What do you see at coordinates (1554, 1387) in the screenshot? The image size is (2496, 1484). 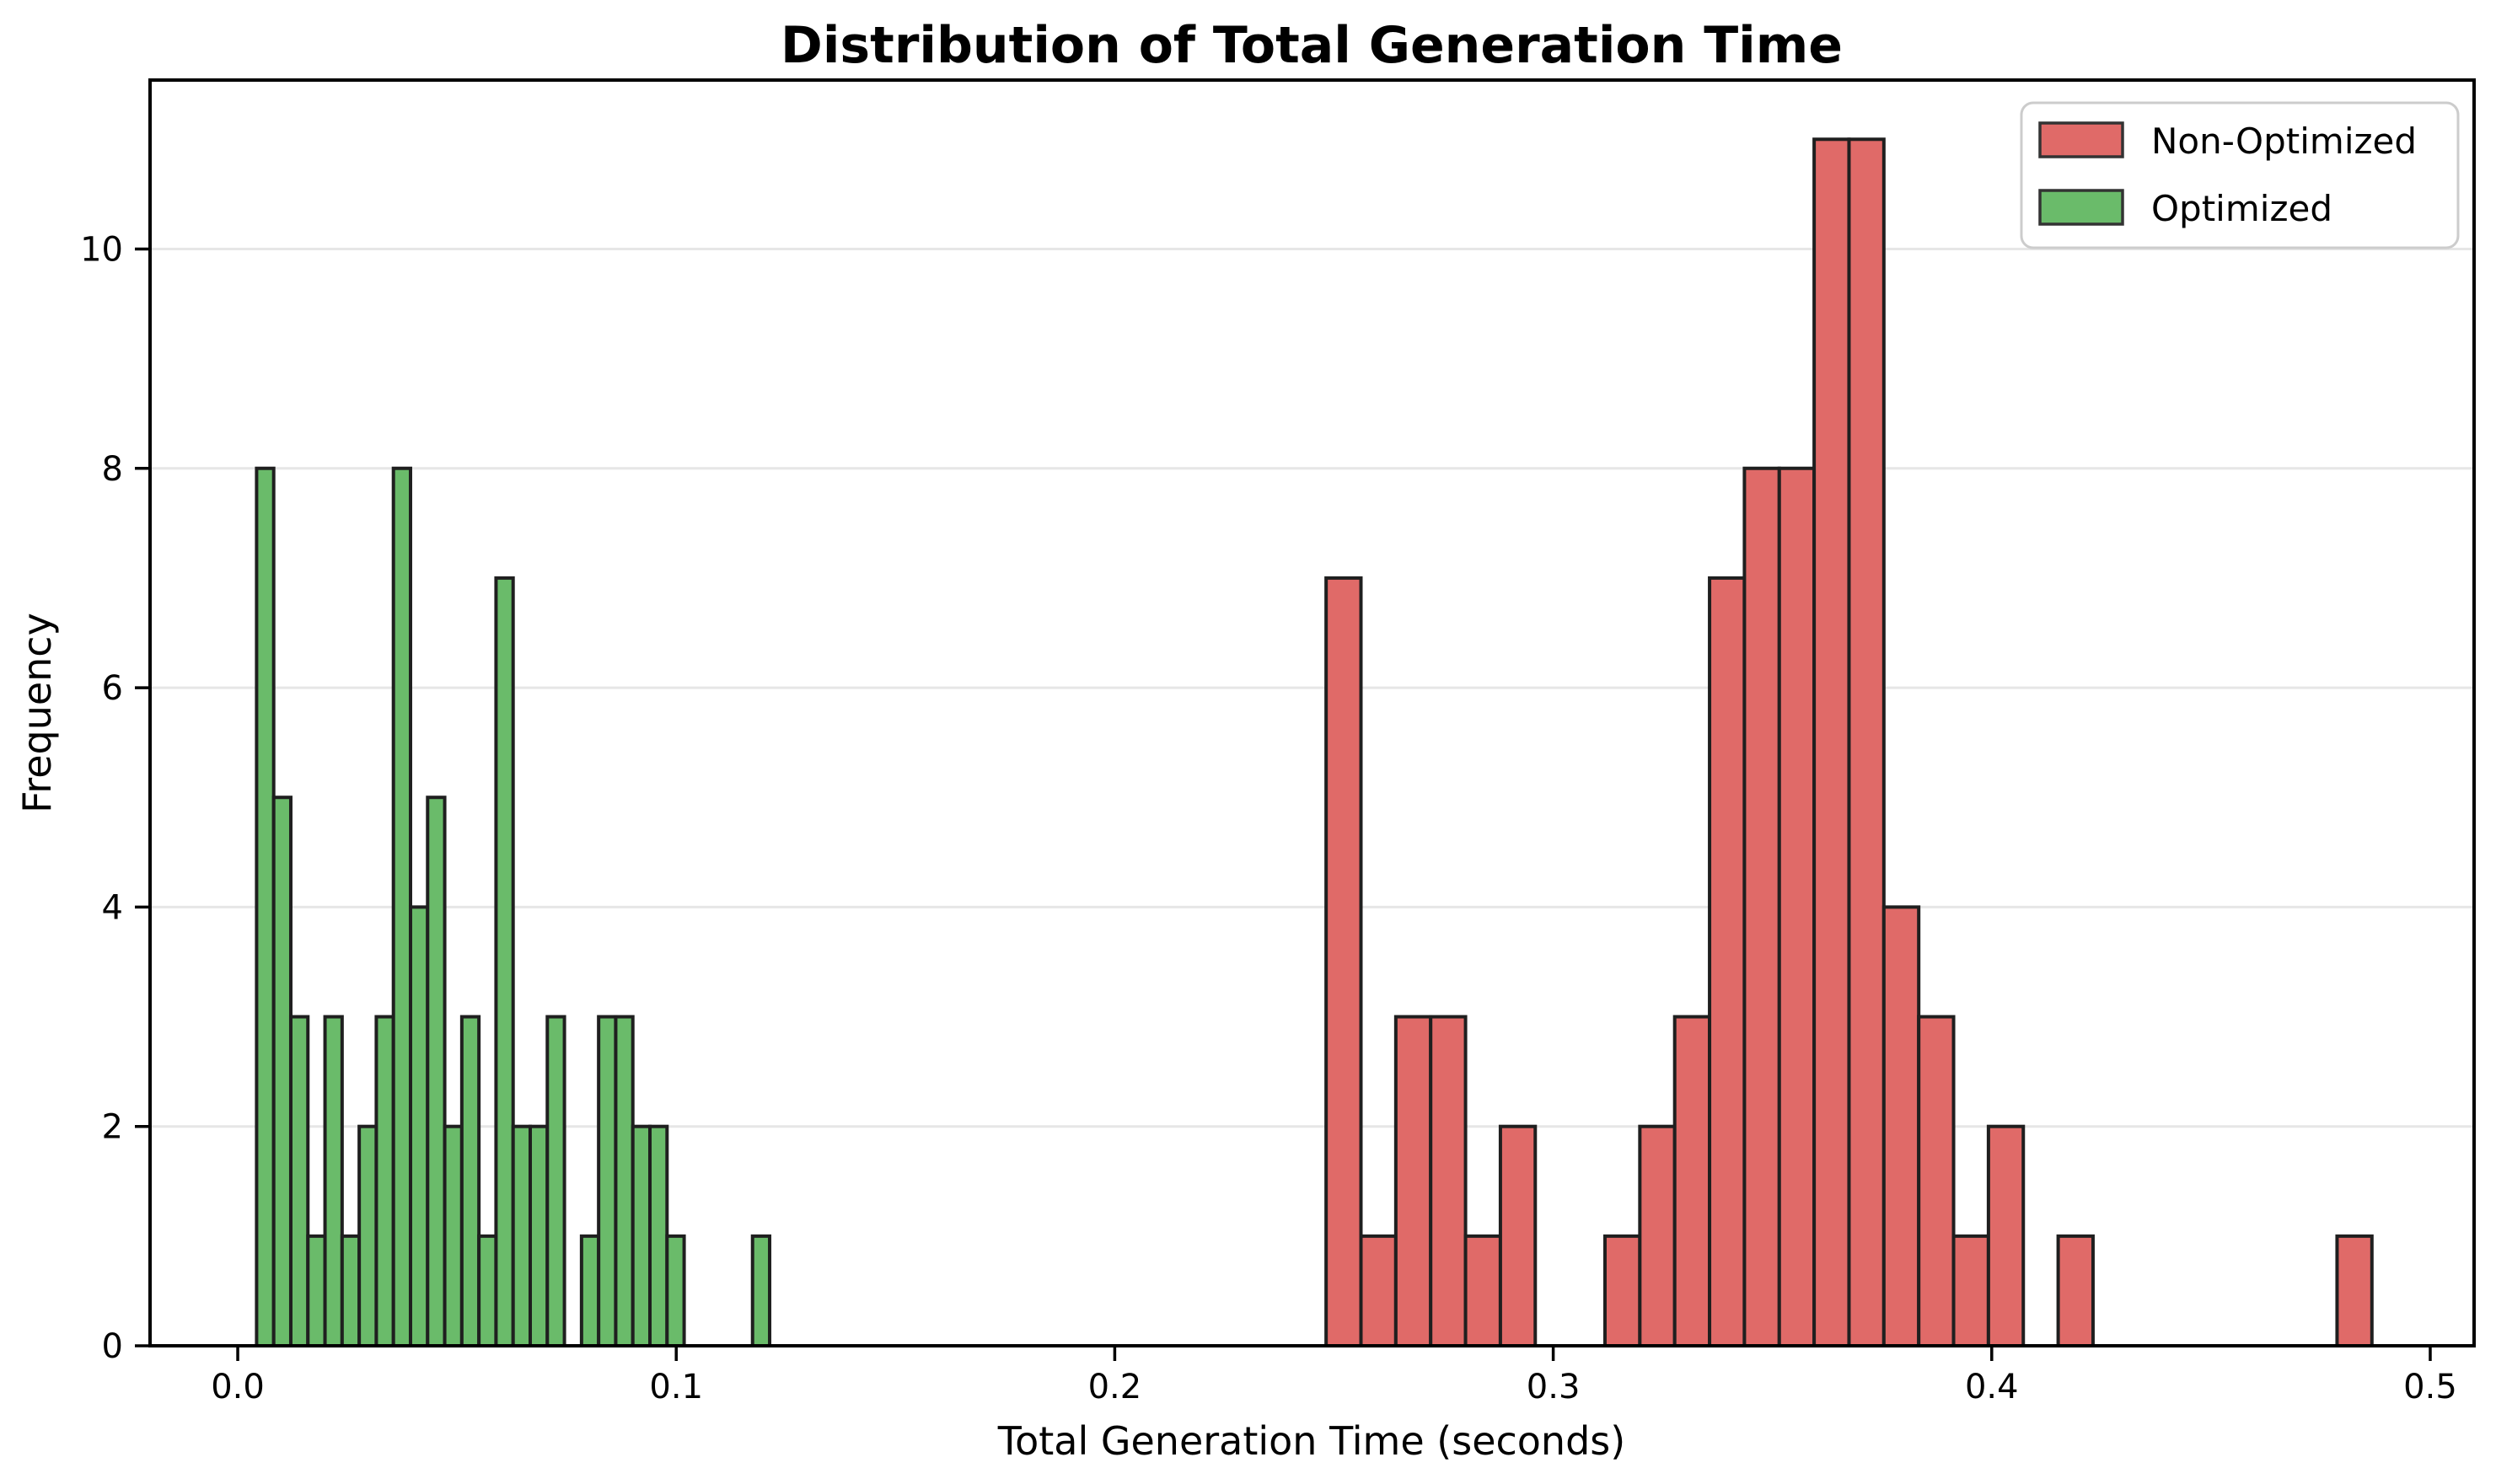 I see `x-tick-label: 0.3` at bounding box center [1554, 1387].